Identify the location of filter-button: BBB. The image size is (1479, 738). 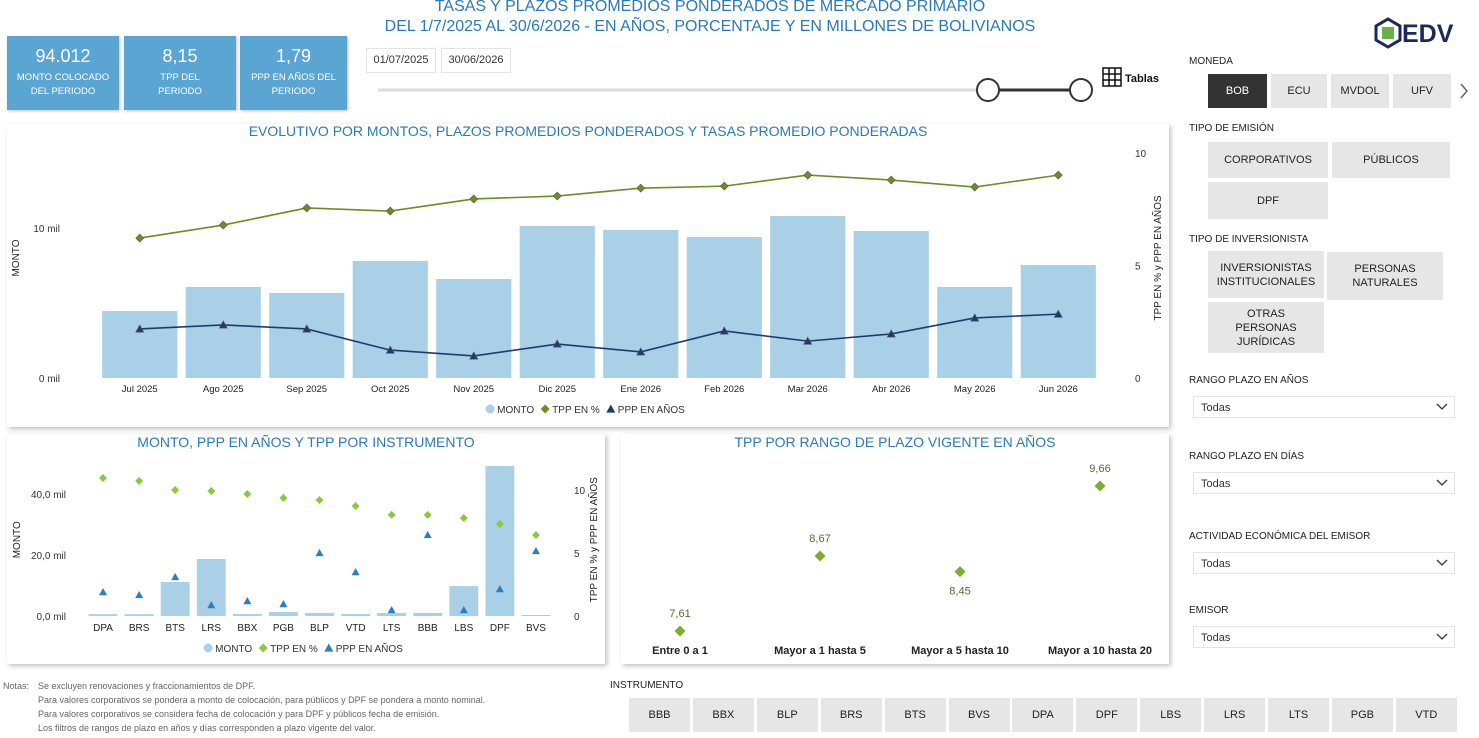
(659, 715).